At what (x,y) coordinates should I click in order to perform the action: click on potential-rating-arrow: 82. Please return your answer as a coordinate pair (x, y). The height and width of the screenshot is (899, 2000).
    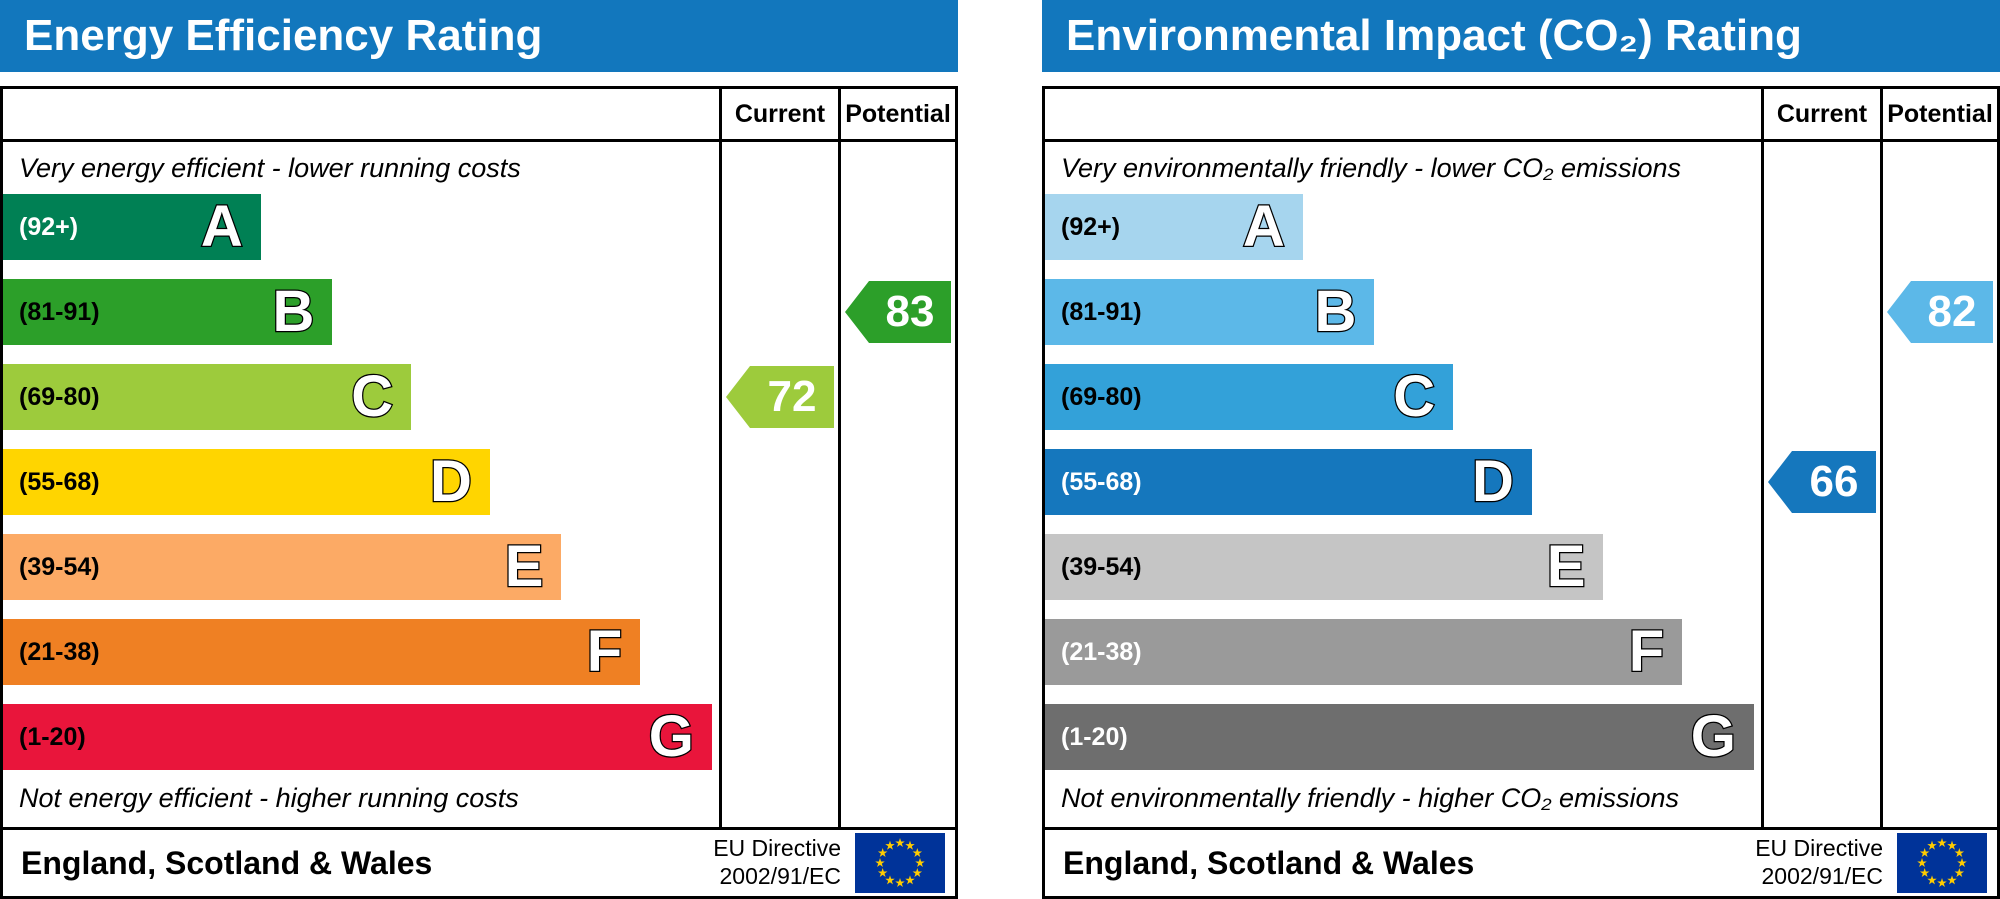
    Looking at the image, I should click on (1940, 312).